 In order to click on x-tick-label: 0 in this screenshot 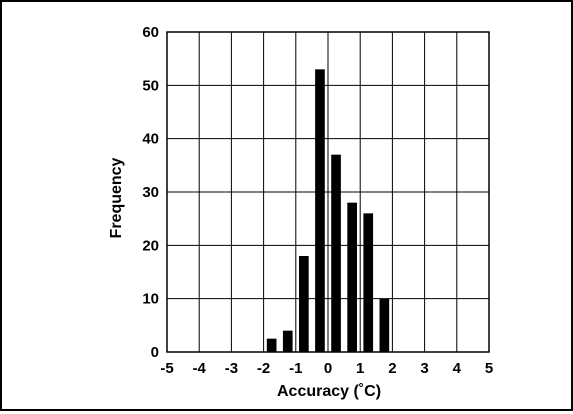, I will do `click(328, 368)`.